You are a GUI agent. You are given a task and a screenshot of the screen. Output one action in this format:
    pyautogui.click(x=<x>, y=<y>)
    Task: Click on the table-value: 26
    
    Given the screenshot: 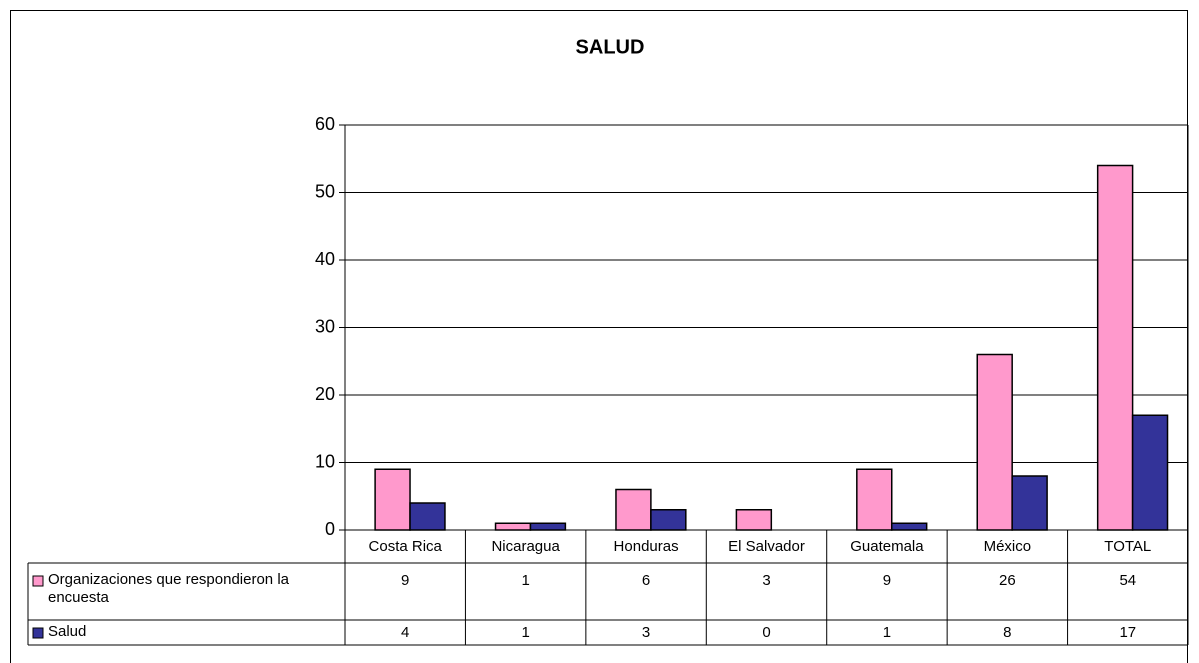 What is the action you would take?
    pyautogui.click(x=1007, y=580)
    